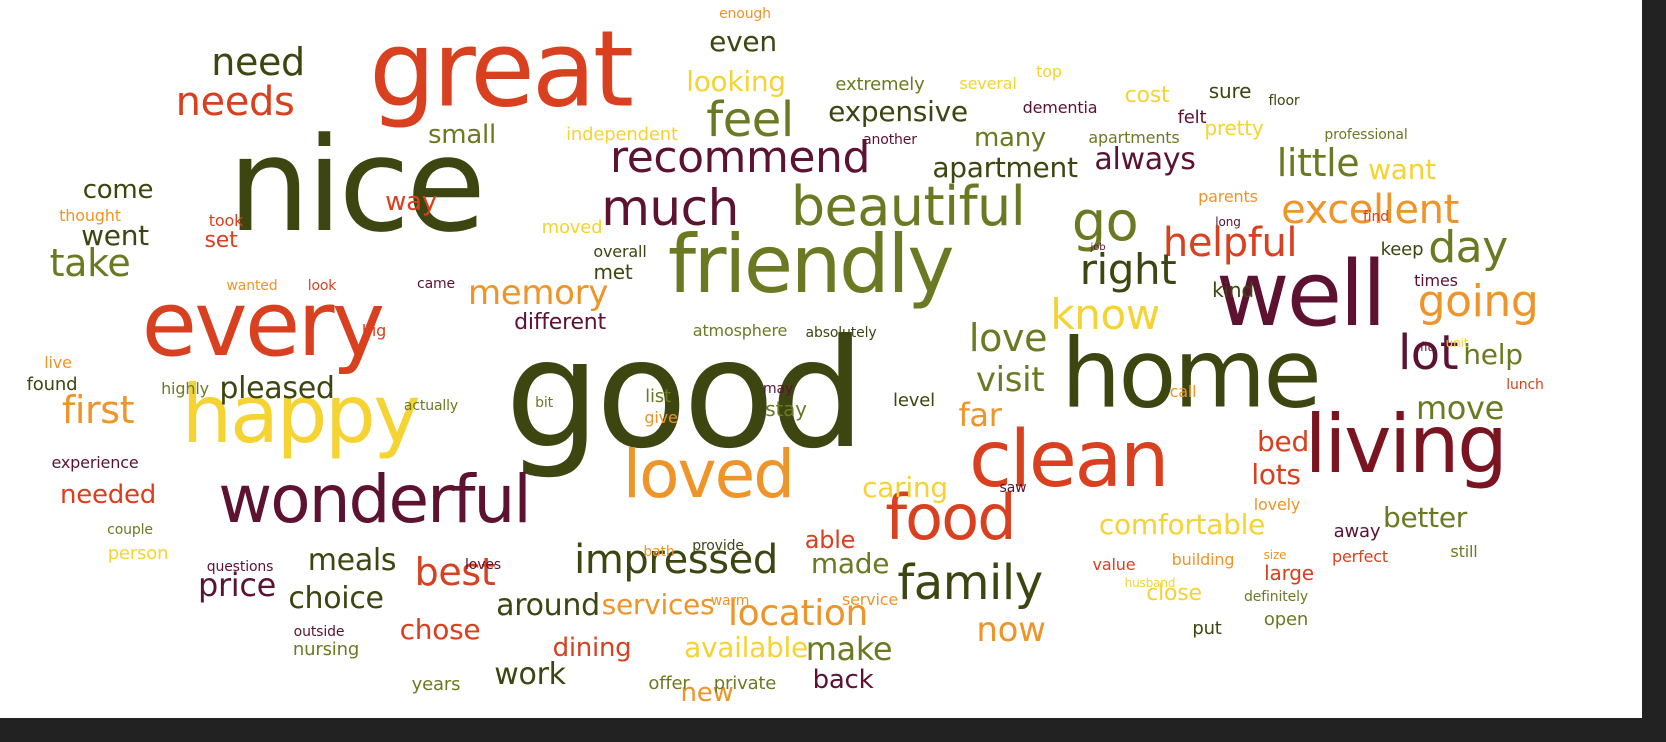 Image resolution: width=1666 pixels, height=742 pixels. Describe the element at coordinates (530, 674) in the screenshot. I see `word-work: work` at that location.